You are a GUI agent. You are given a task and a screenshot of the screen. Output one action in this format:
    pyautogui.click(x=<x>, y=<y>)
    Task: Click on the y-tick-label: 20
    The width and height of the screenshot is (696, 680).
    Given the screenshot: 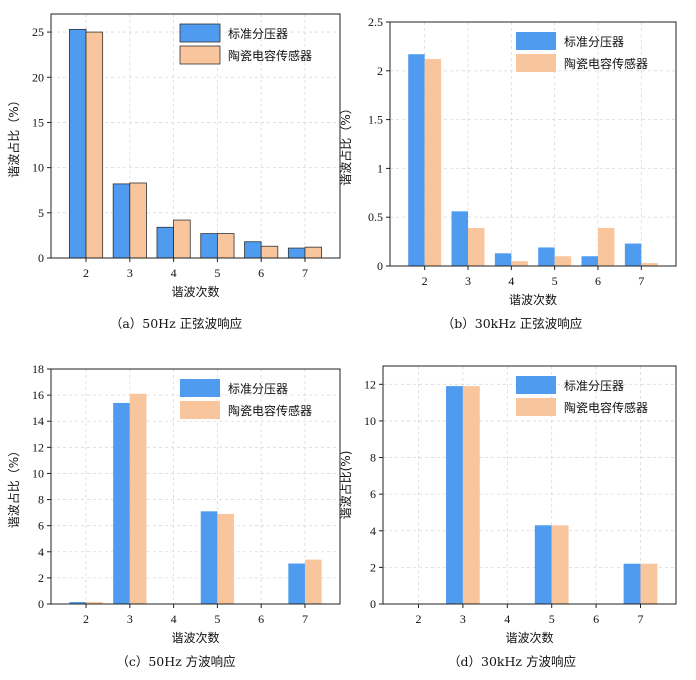 What is the action you would take?
    pyautogui.click(x=38, y=77)
    